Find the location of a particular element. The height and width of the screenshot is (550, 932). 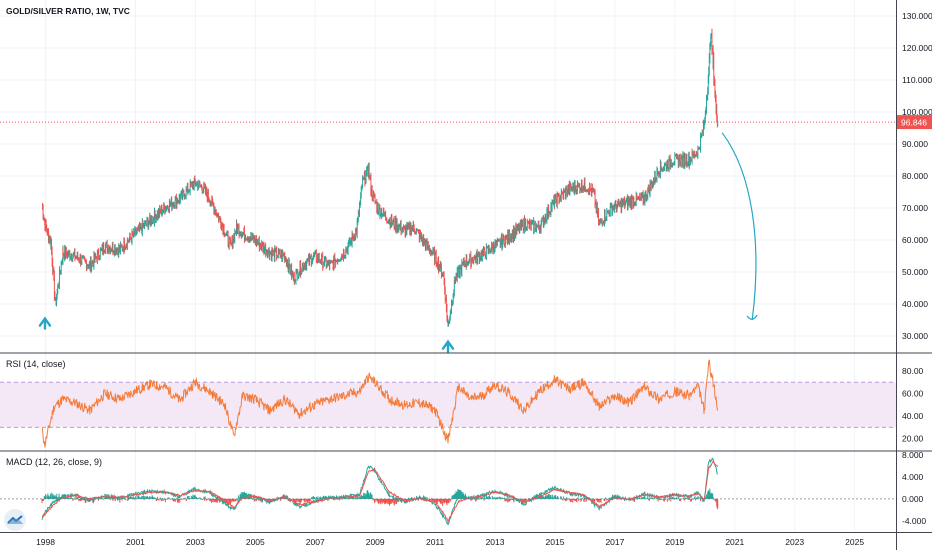

time-tick-label: 2005 is located at coordinates (255, 542).